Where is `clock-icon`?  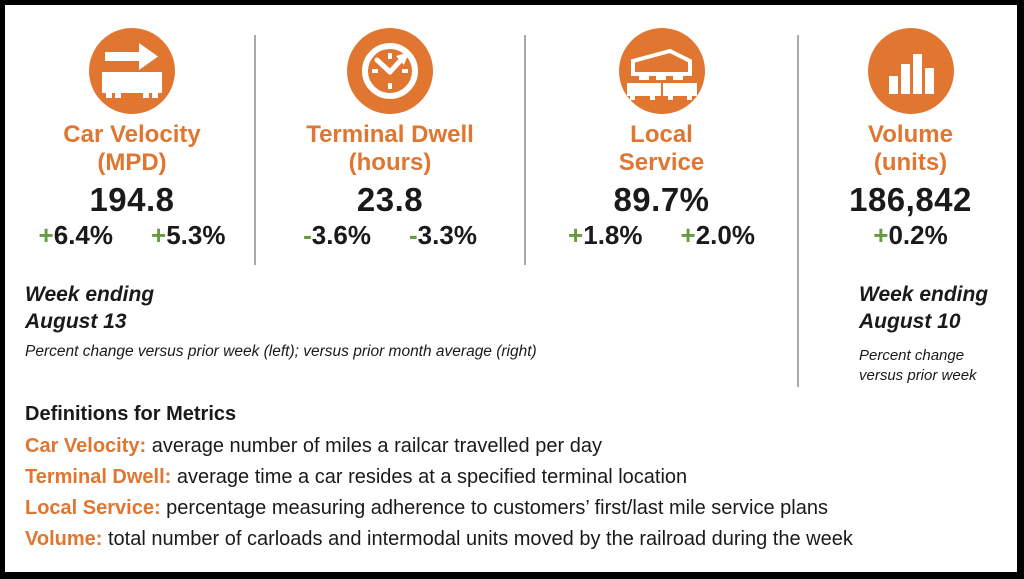
clock-icon is located at coordinates (390, 71).